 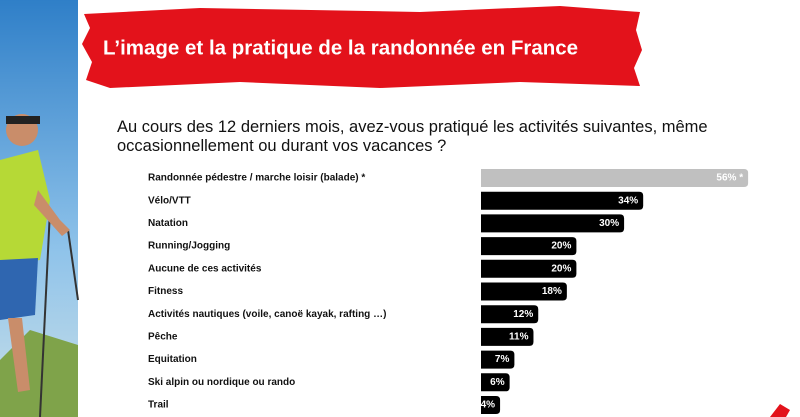 I want to click on category-label: Equitation, so click(x=172, y=359).